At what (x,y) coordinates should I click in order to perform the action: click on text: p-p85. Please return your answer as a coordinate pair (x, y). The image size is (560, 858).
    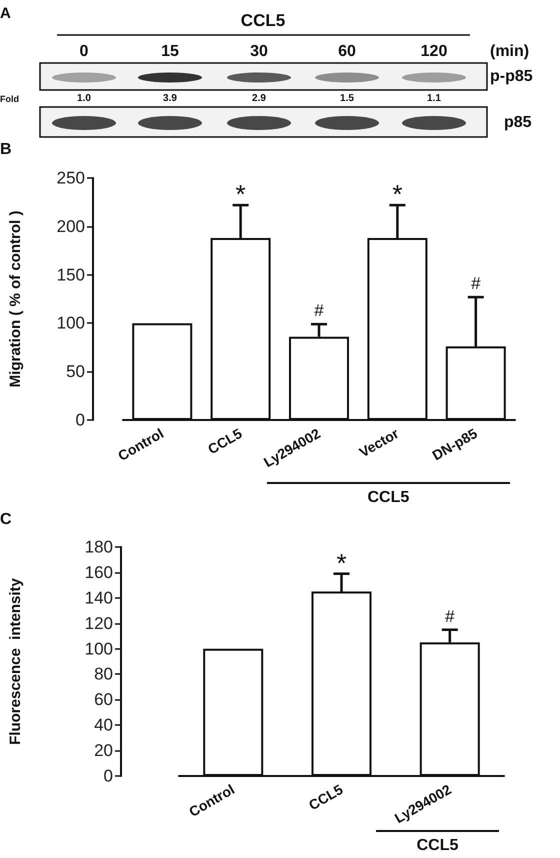
    Looking at the image, I should click on (511, 76).